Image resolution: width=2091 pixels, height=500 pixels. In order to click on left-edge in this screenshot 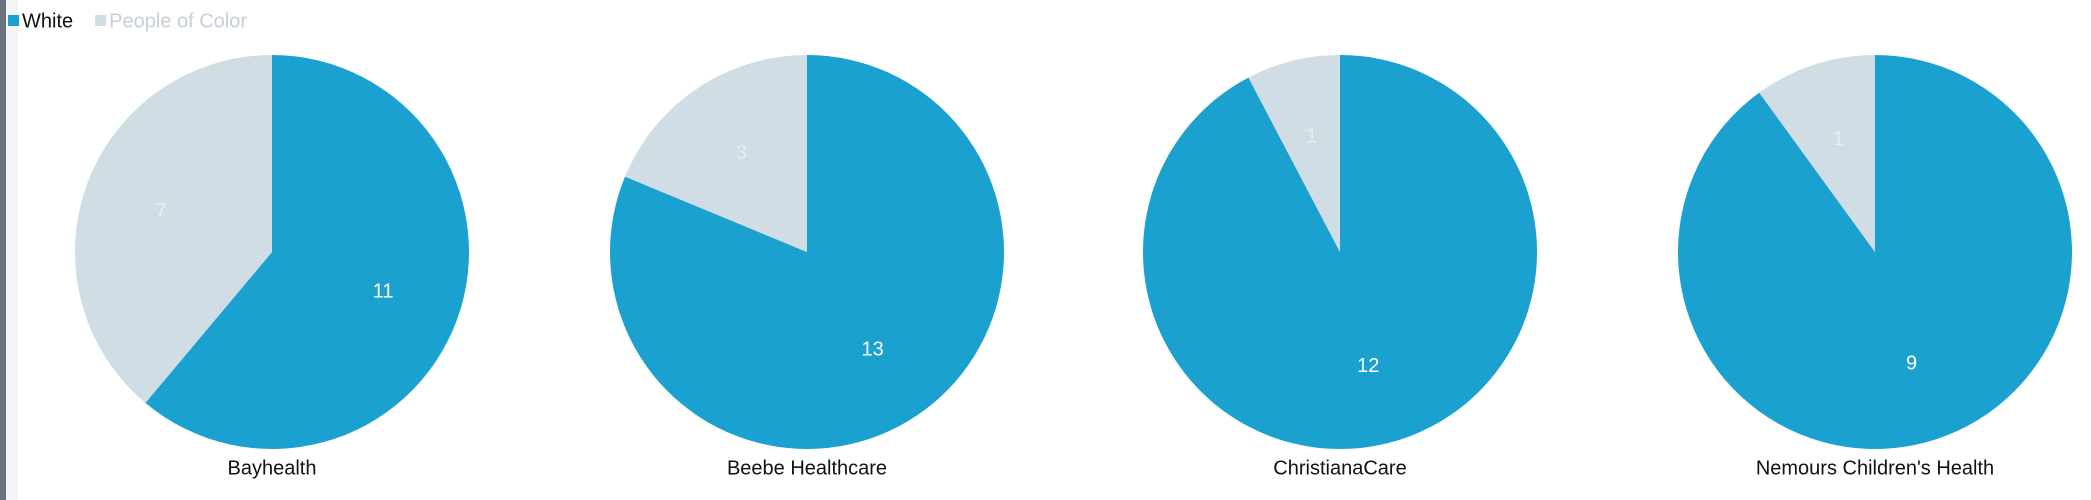, I will do `click(3, 250)`.